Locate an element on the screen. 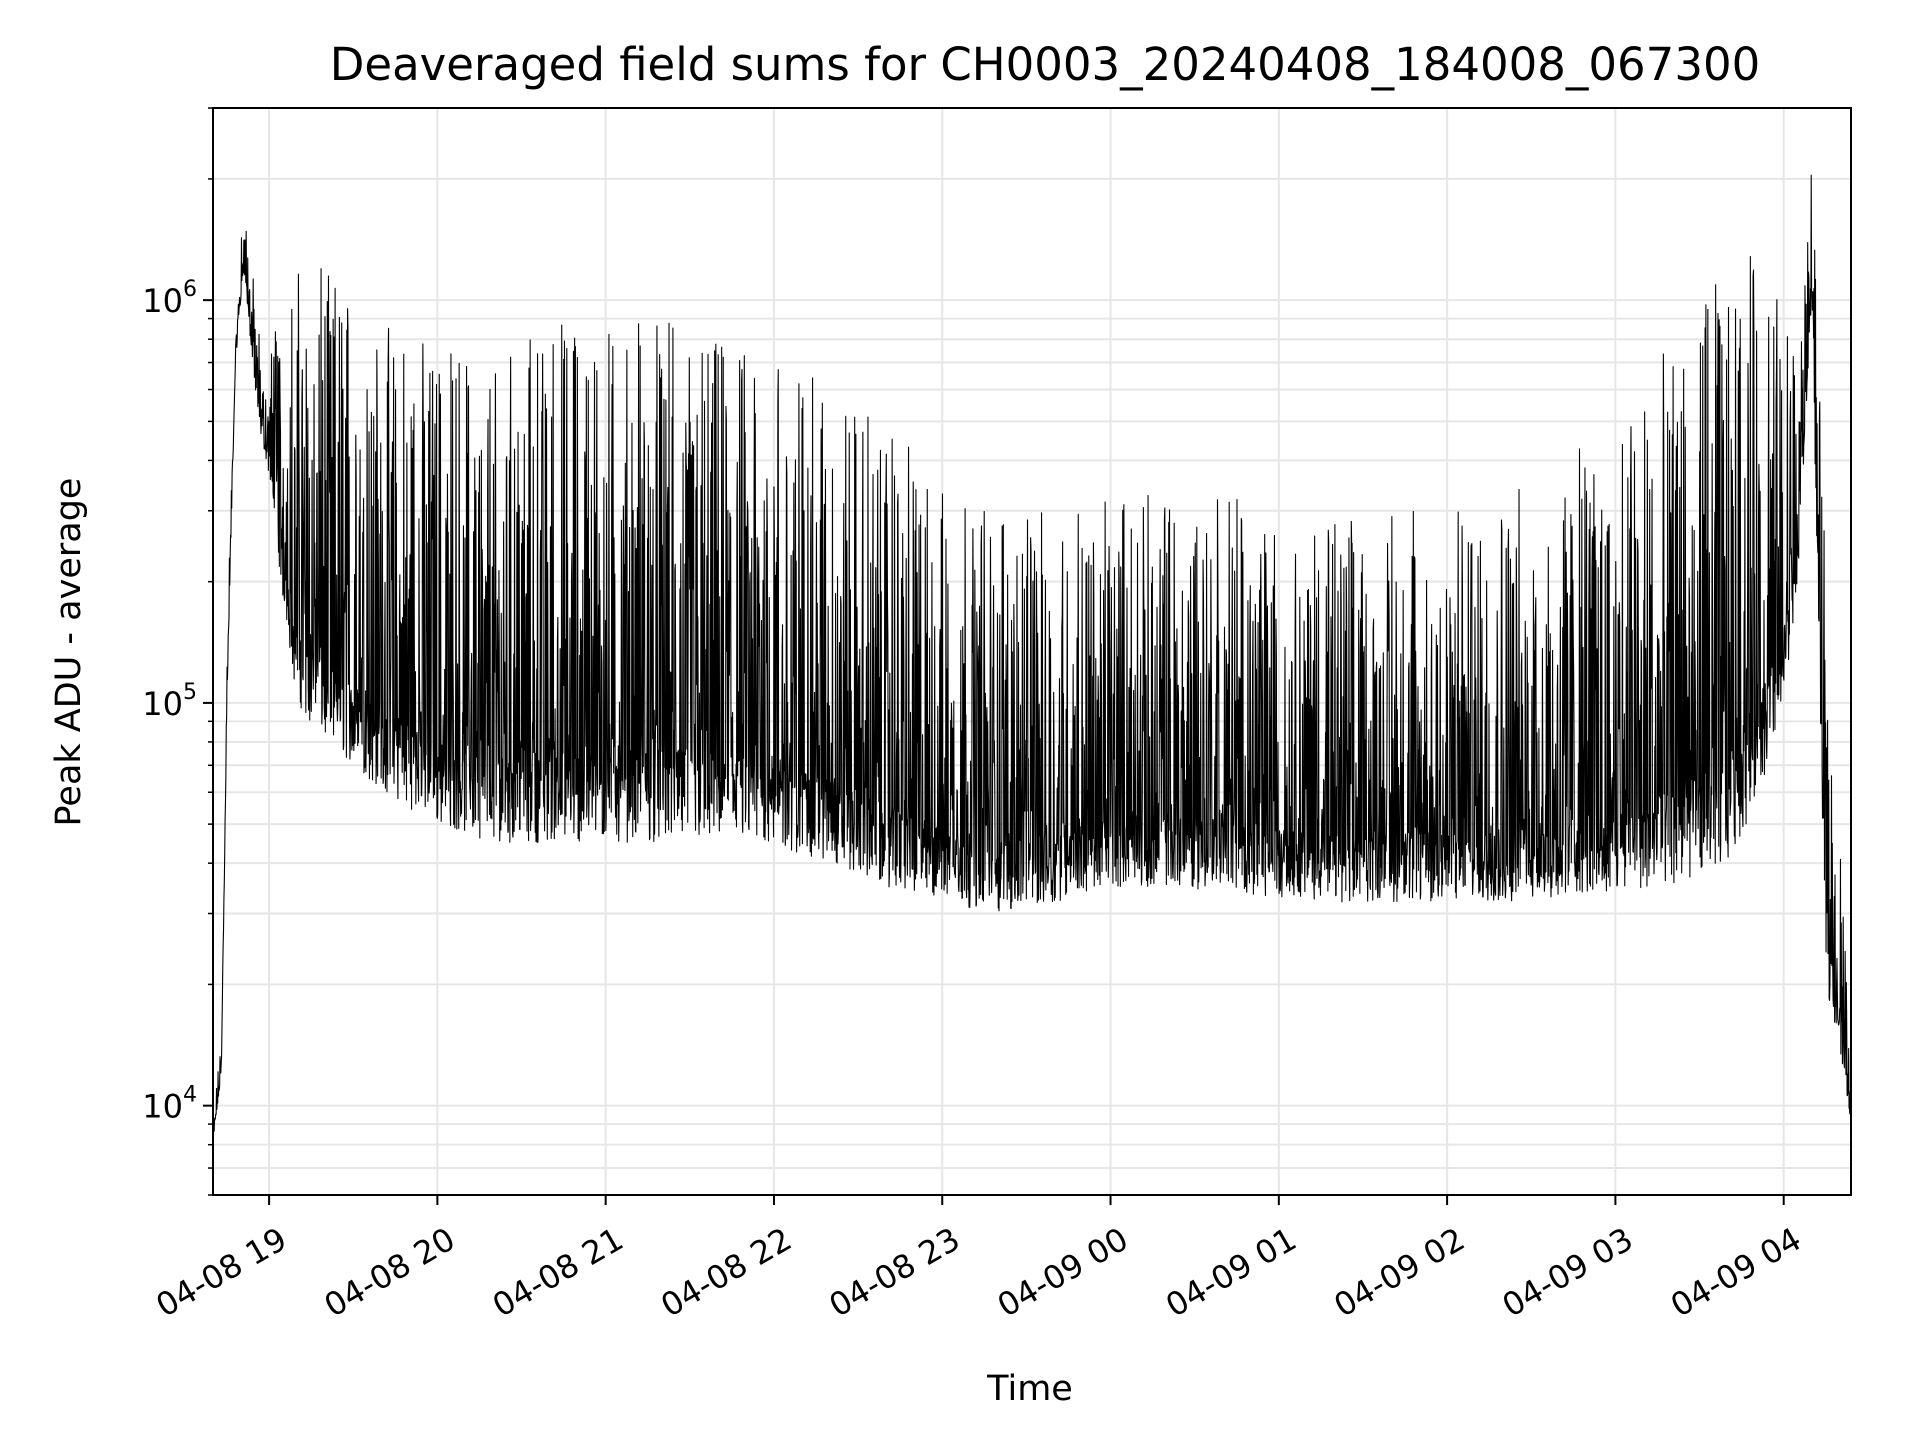 This screenshot has height=1440, width=1920. x-tick-label: 04-09 03 is located at coordinates (1568, 1272).